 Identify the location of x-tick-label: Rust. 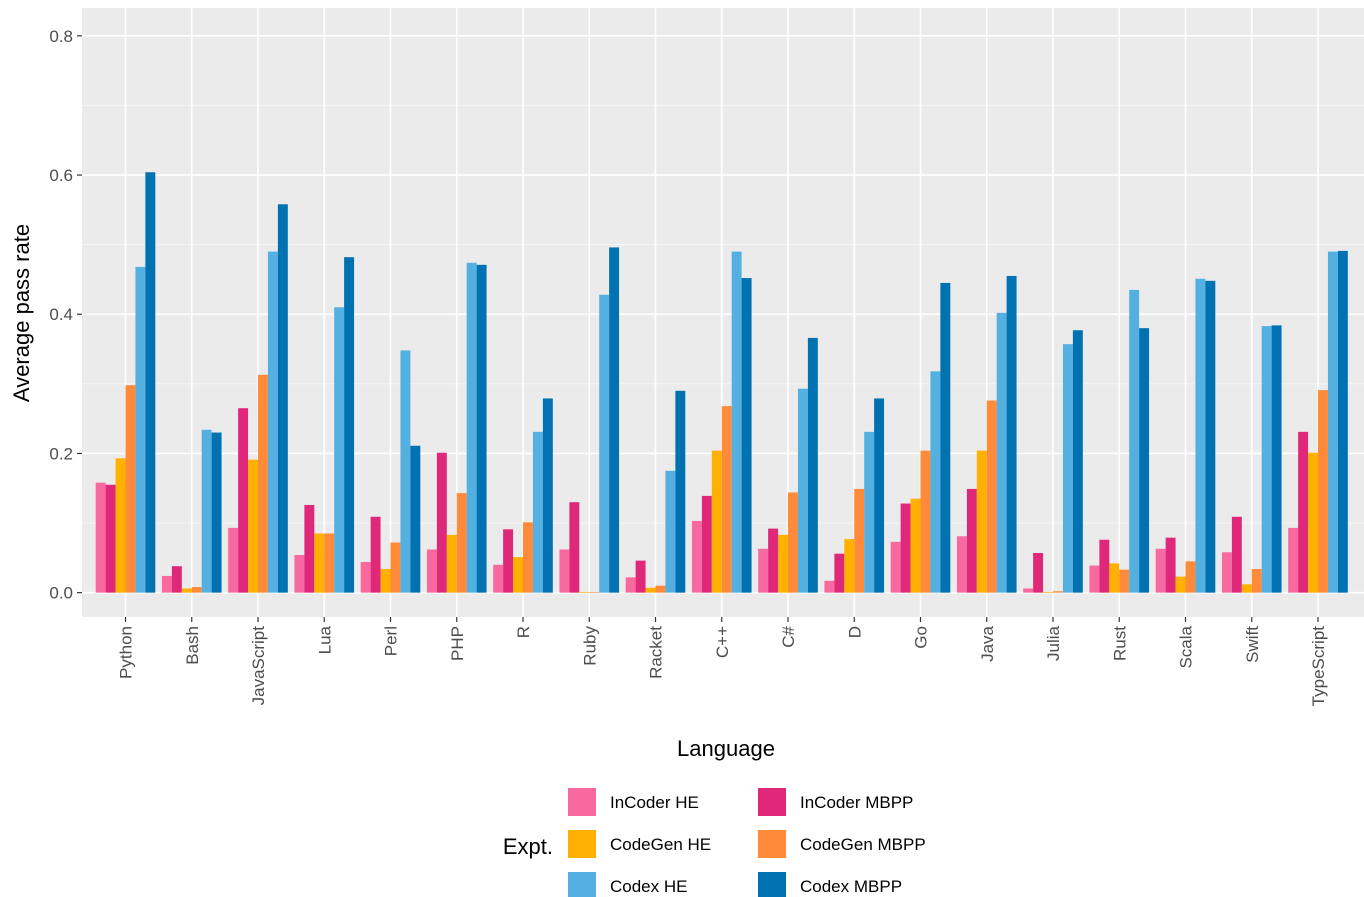
(1119, 643).